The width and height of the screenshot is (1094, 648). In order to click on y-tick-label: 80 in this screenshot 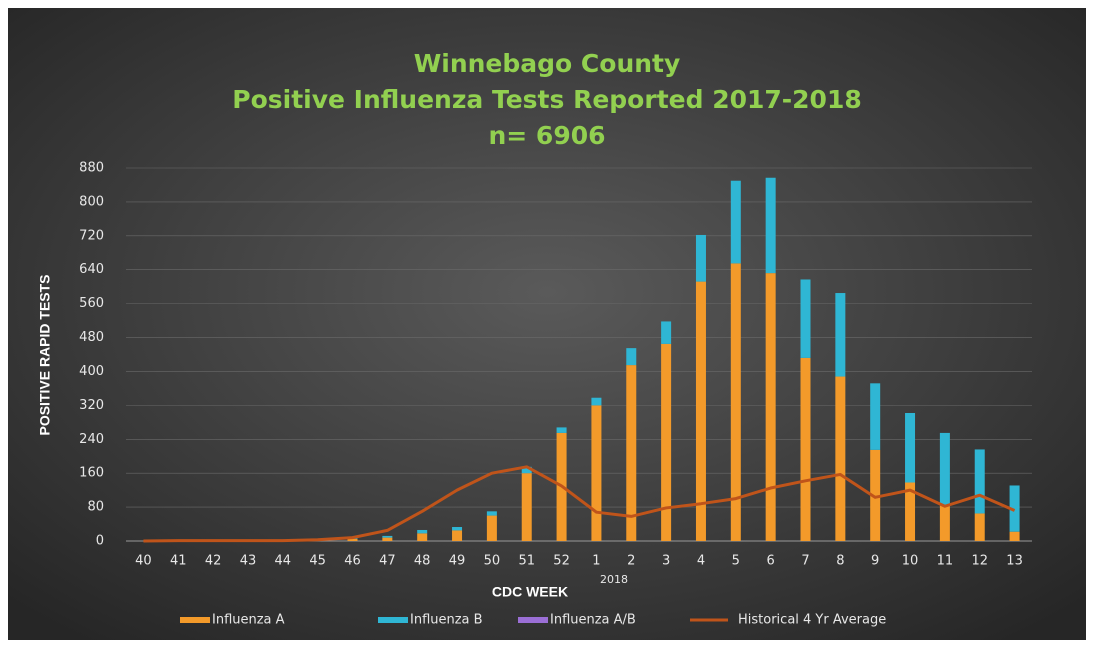, I will do `click(95, 507)`.